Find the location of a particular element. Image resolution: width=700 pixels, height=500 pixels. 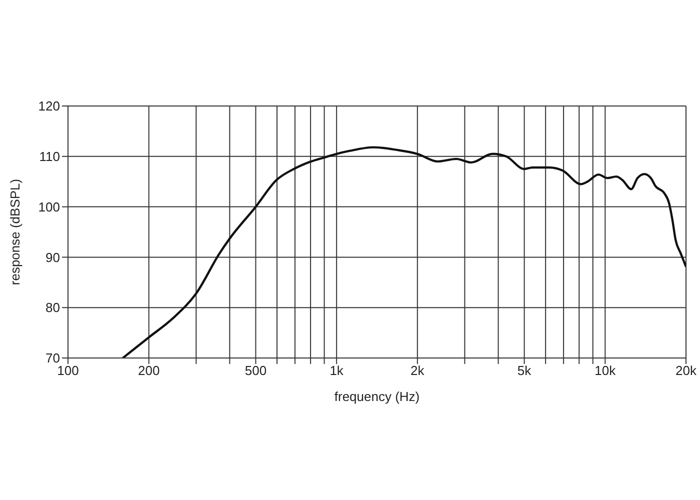

y-tick-label: 80 is located at coordinates (53, 308).